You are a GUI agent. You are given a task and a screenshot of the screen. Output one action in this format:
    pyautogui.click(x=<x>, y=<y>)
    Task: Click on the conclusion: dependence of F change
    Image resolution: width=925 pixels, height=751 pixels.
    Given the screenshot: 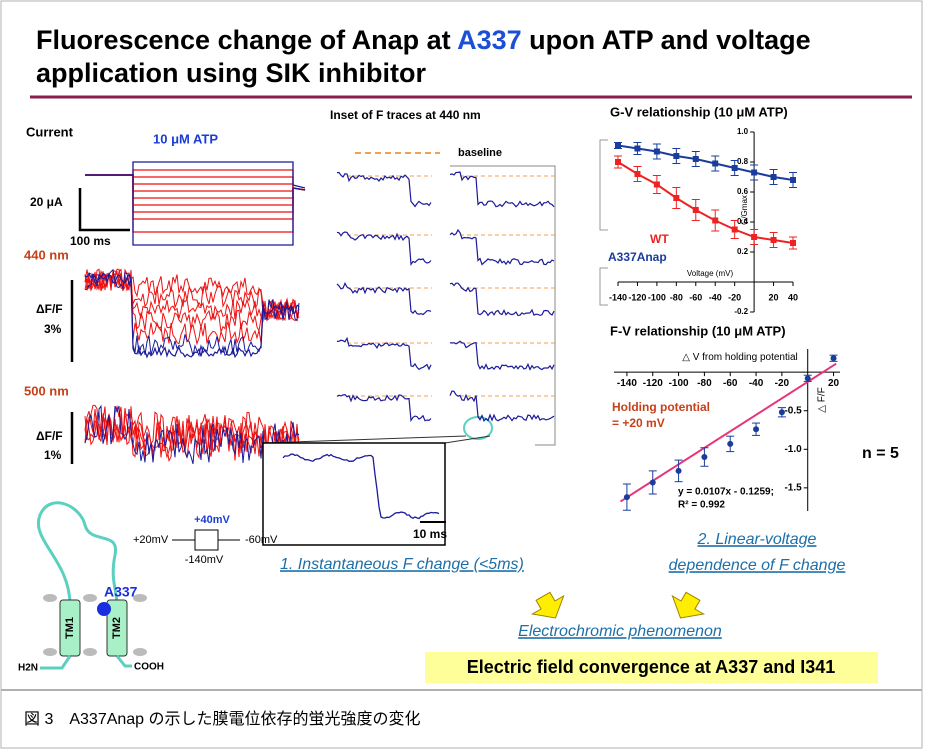 What is the action you would take?
    pyautogui.click(x=757, y=565)
    